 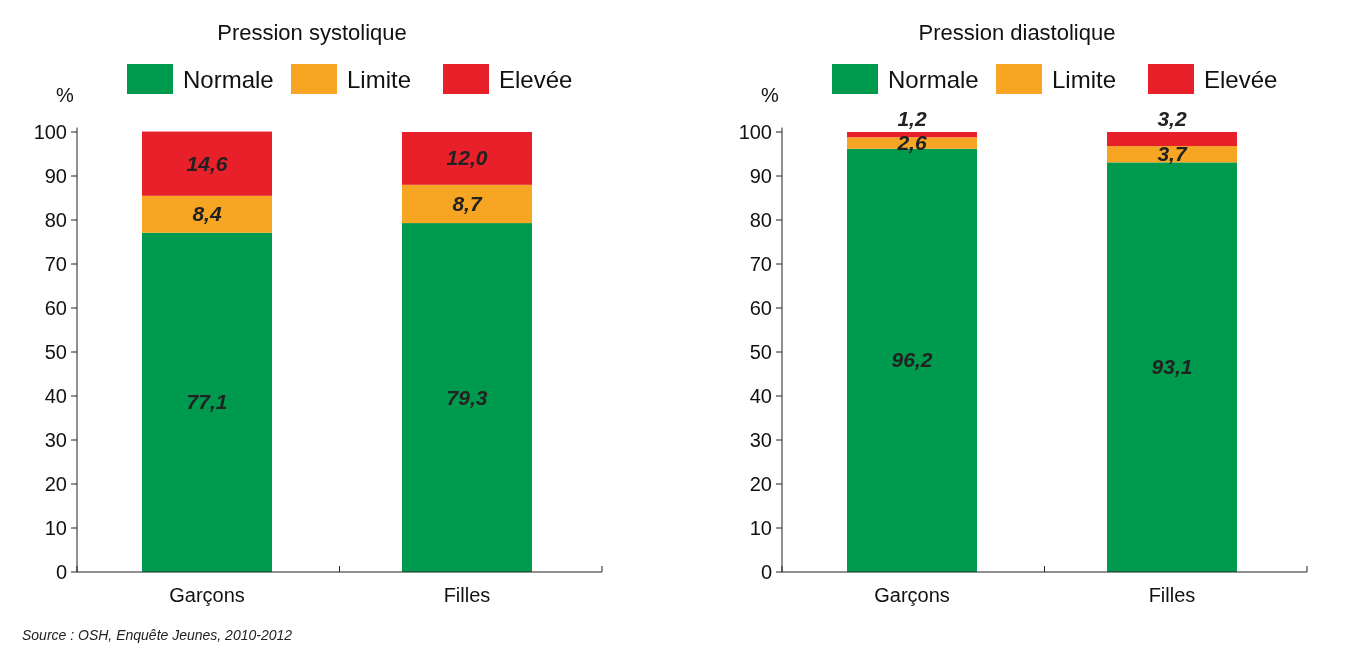 I want to click on data-label: 3,7, so click(x=1172, y=154).